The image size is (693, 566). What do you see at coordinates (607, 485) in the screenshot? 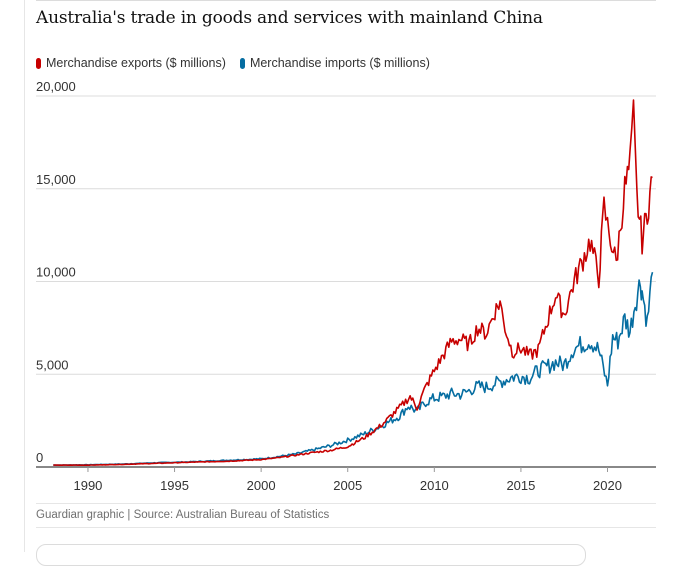
I see `x-tick-label: 2020` at bounding box center [607, 485].